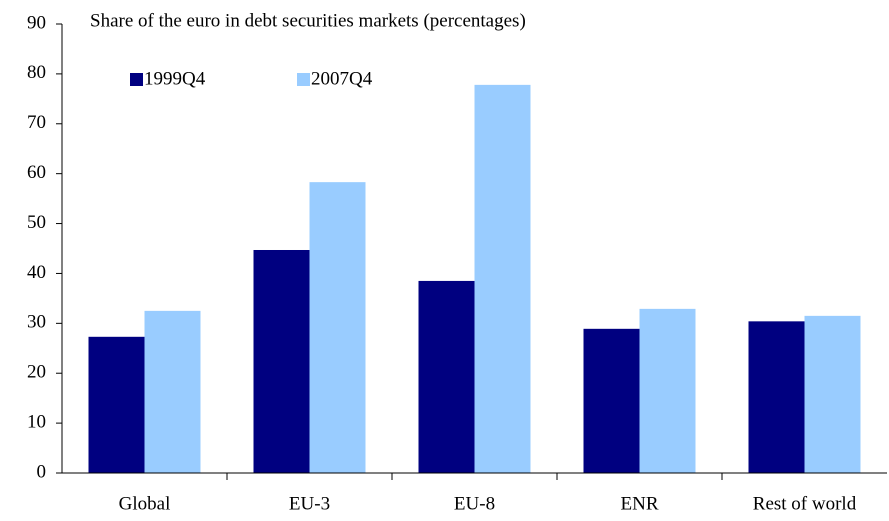 The width and height of the screenshot is (889, 521). What do you see at coordinates (805, 503) in the screenshot?
I see `x-tick-label: Rest of world` at bounding box center [805, 503].